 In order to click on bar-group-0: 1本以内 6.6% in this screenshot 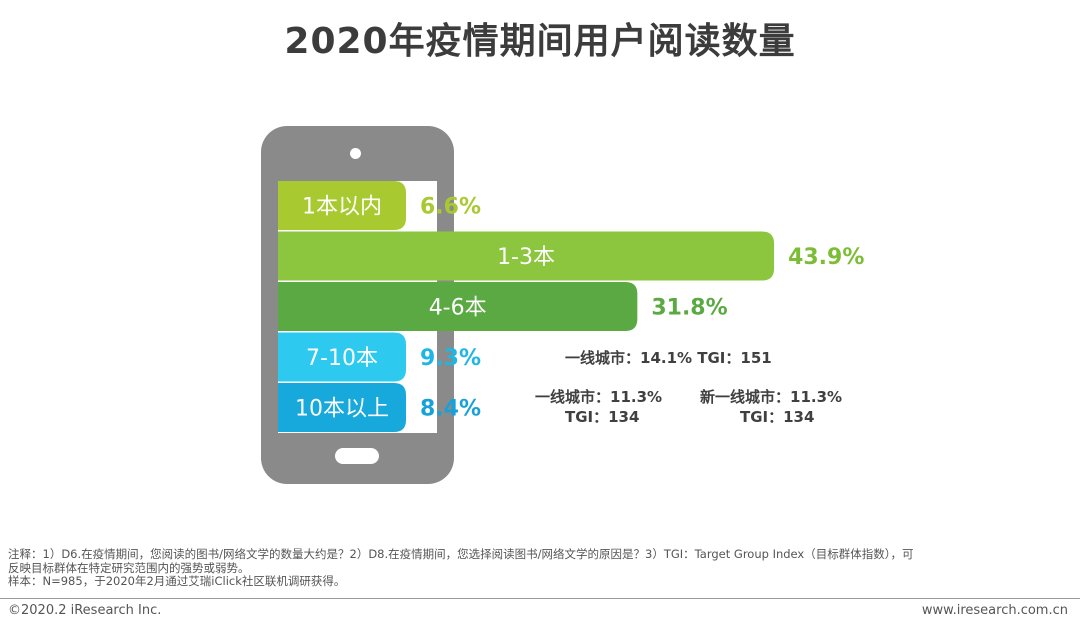, I will do `click(379, 205)`.